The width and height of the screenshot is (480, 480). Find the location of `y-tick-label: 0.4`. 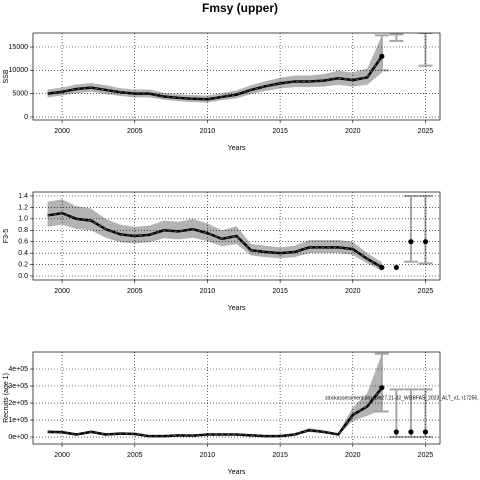

y-tick-label: 0.4 is located at coordinates (23, 253).